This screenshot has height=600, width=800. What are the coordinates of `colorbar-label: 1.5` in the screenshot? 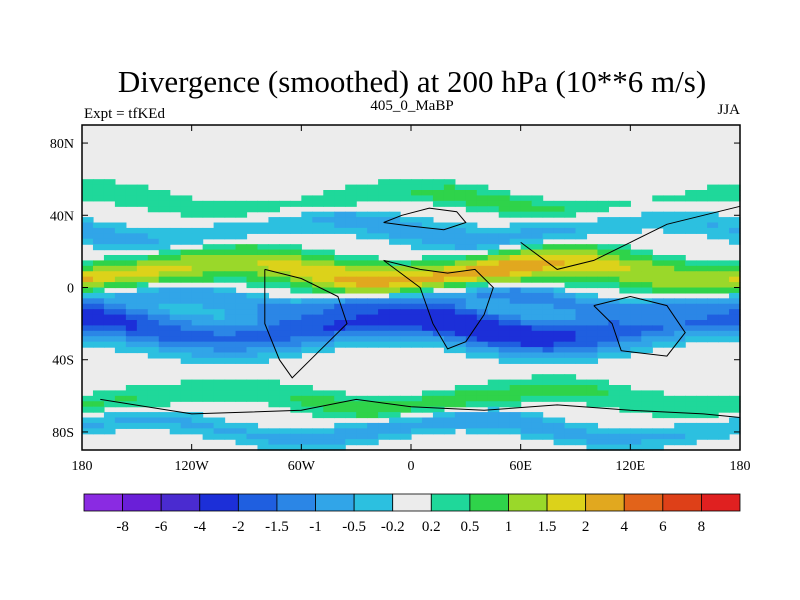 It's located at (547, 527).